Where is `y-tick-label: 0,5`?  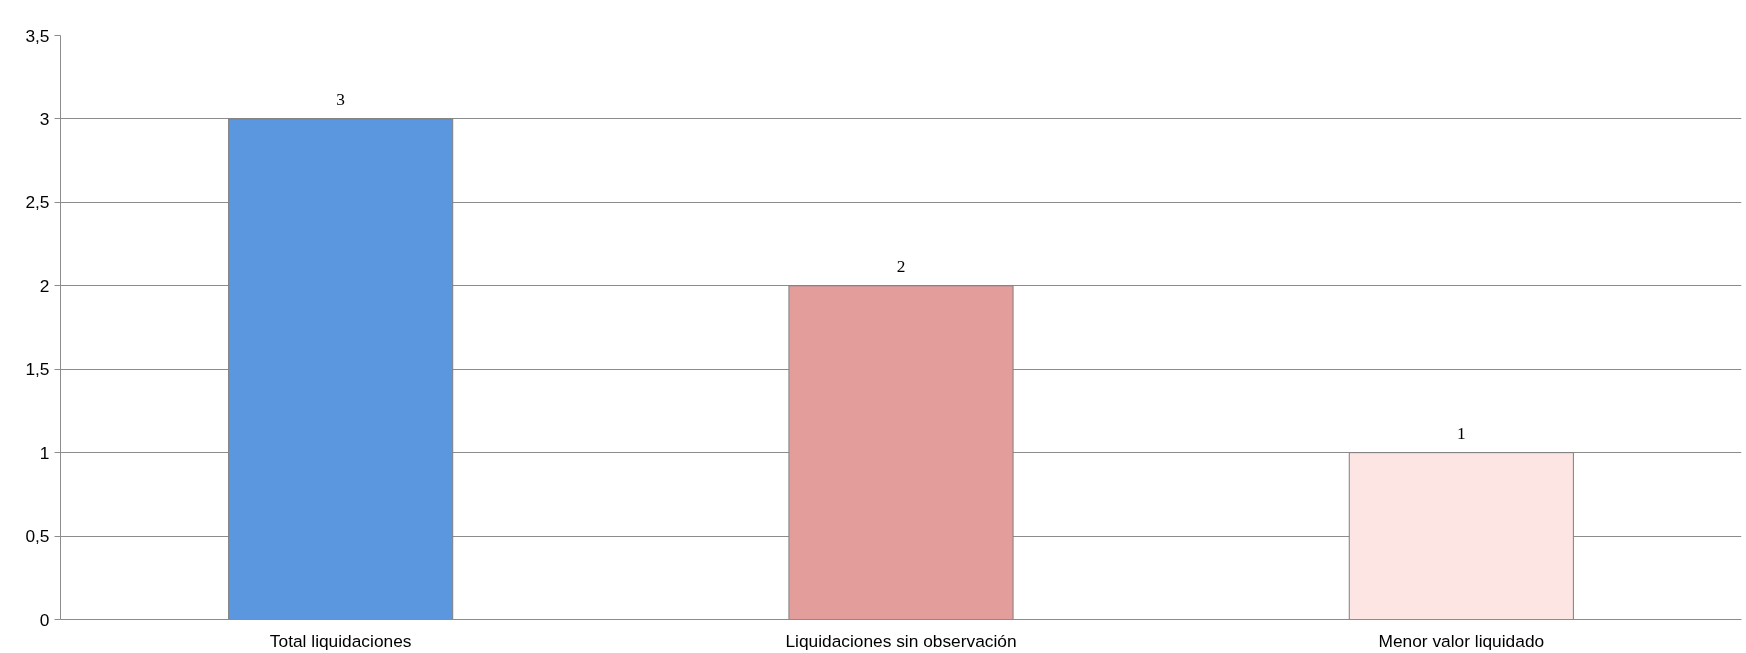
y-tick-label: 0,5 is located at coordinates (37, 536).